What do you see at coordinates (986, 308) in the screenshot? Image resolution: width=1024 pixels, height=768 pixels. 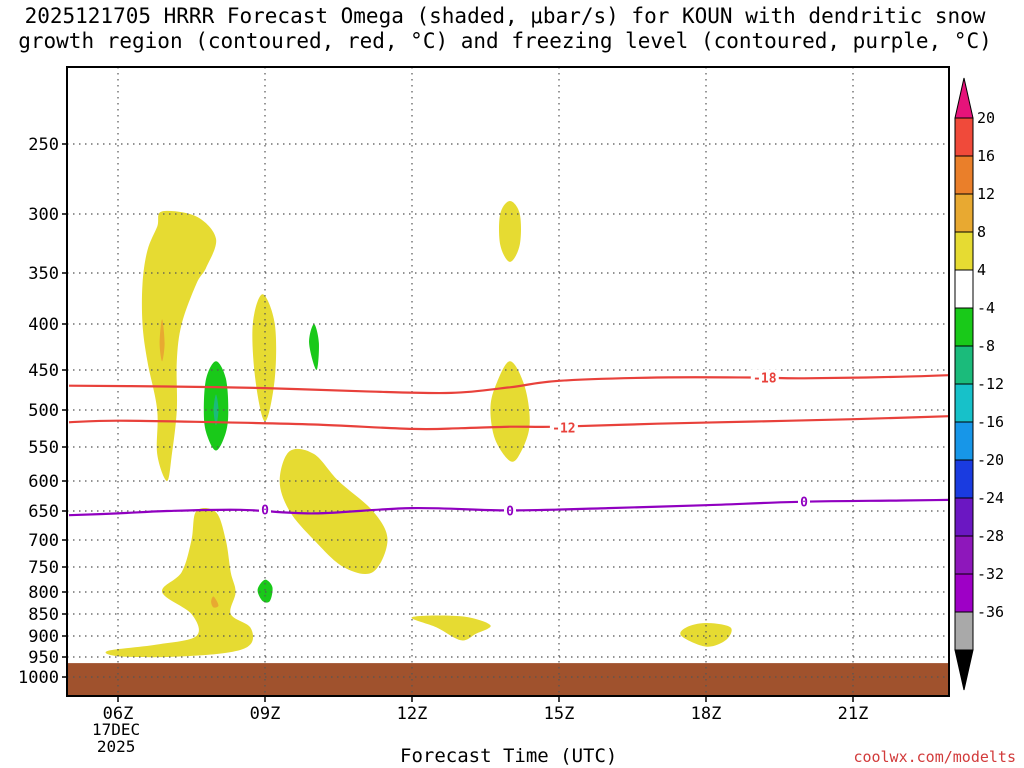 I see `colorbar-label-5: -4` at bounding box center [986, 308].